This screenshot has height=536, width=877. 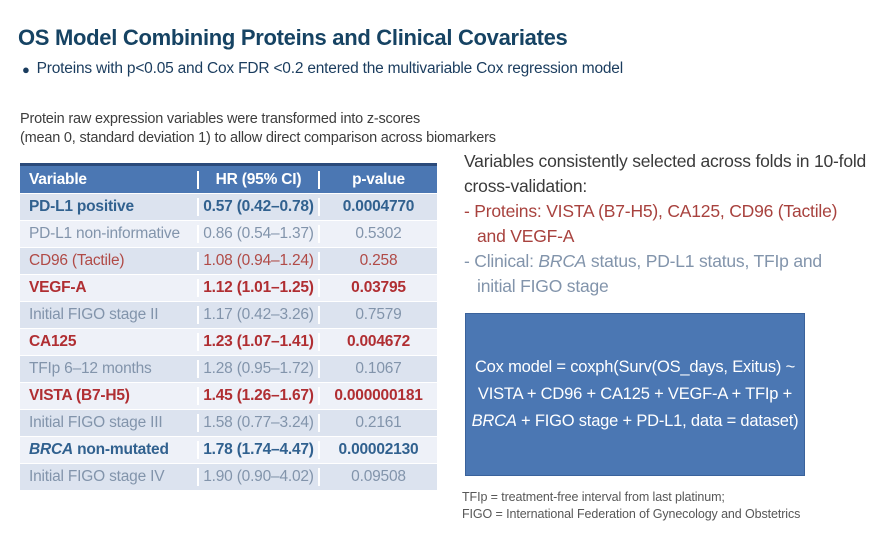 What do you see at coordinates (257, 179) in the screenshot?
I see `column-header-hr: HR (95% CI)` at bounding box center [257, 179].